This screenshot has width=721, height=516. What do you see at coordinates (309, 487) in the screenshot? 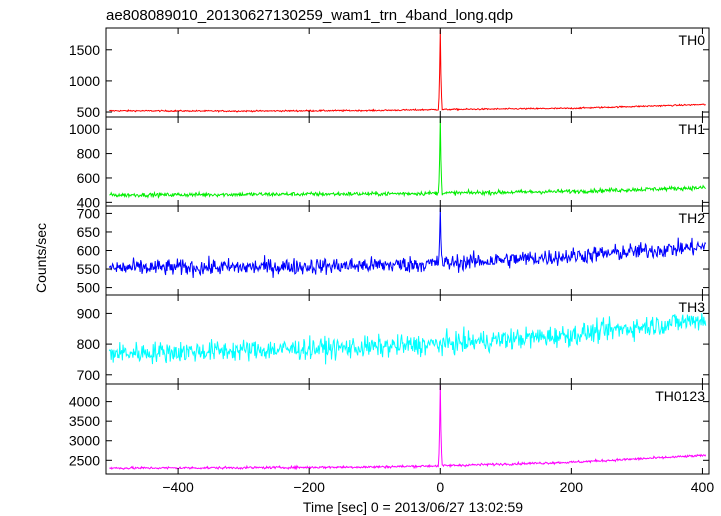
I see `x-tick-label: −200` at bounding box center [309, 487].